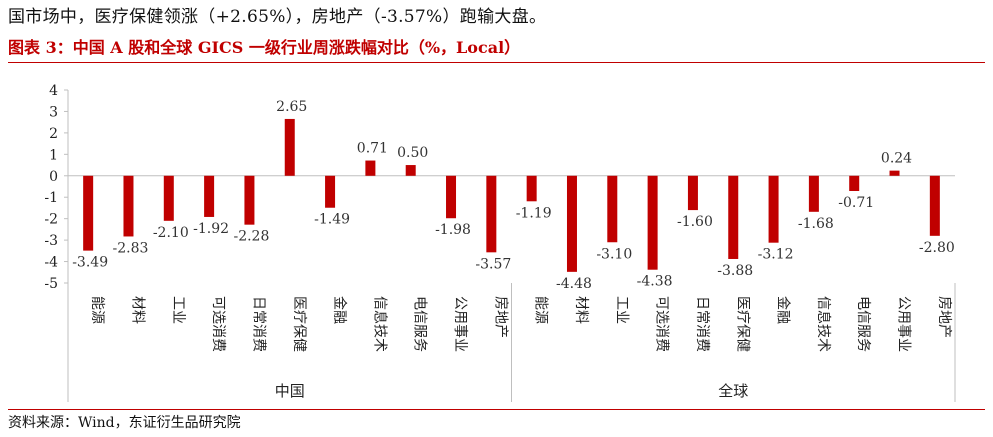  I want to click on data-label: -4.38, so click(655, 282).